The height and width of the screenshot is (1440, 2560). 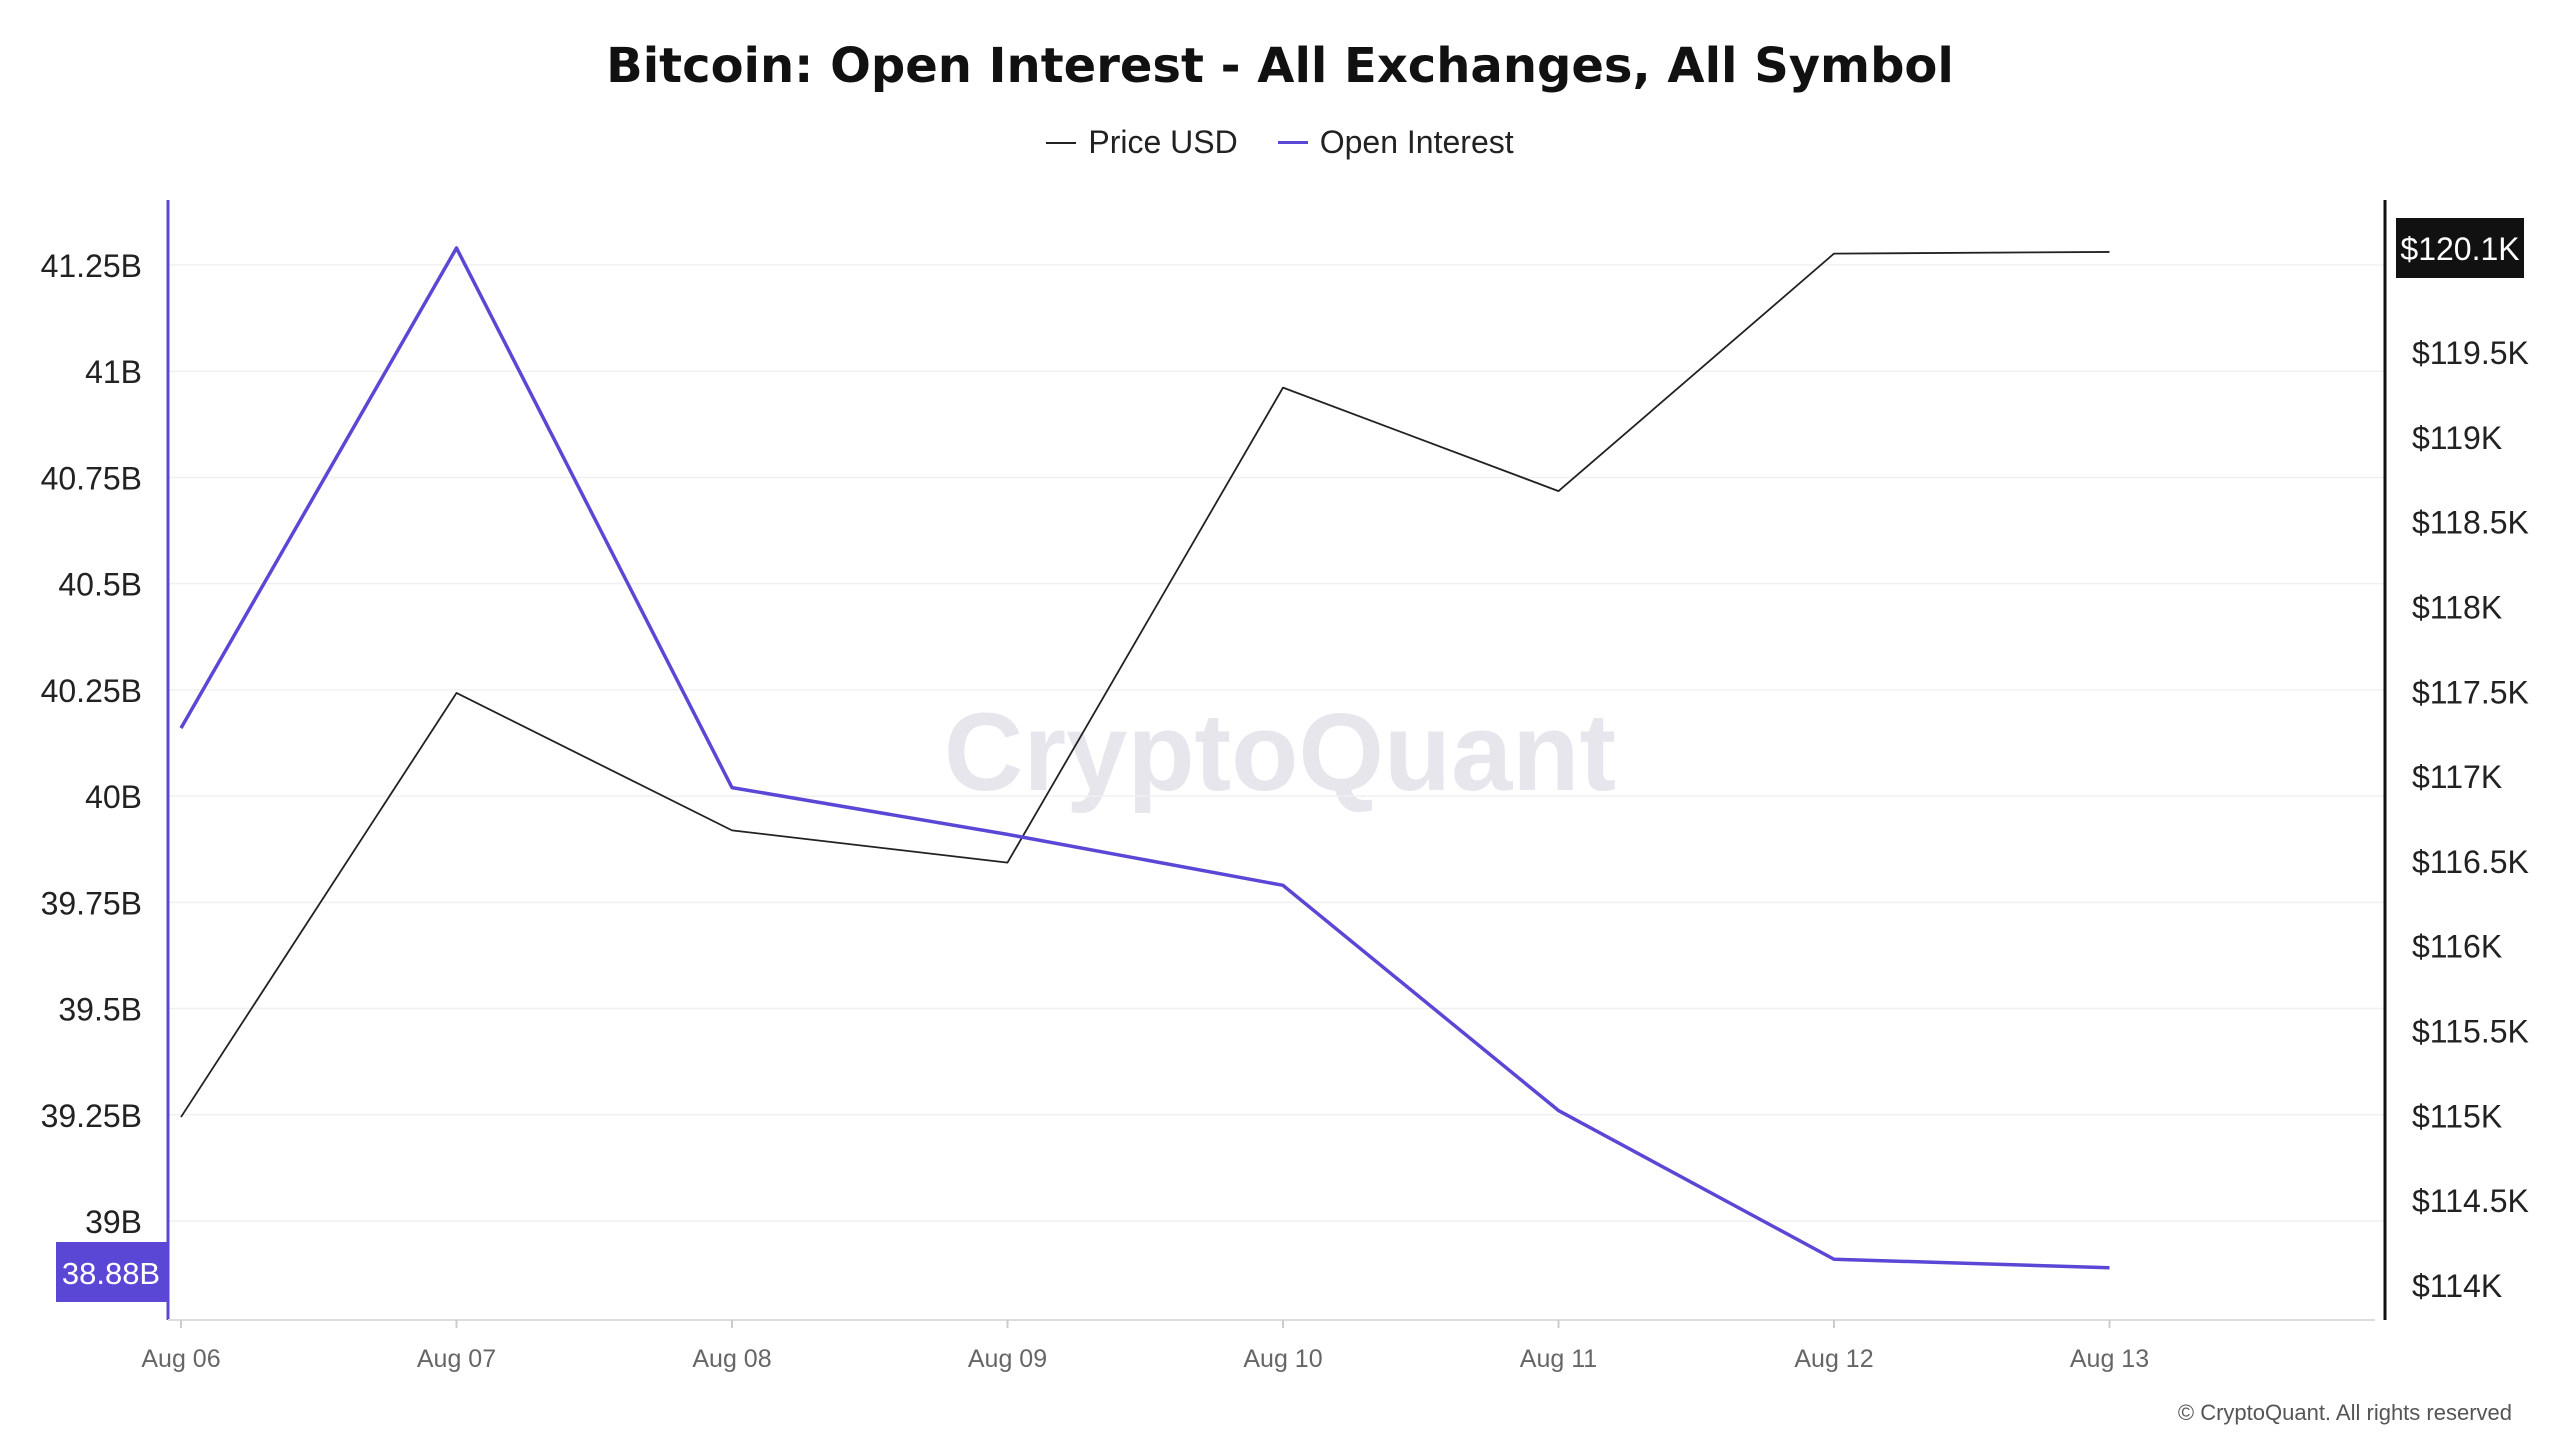 I want to click on y-left-tick-label: 40.25B, so click(x=91, y=691).